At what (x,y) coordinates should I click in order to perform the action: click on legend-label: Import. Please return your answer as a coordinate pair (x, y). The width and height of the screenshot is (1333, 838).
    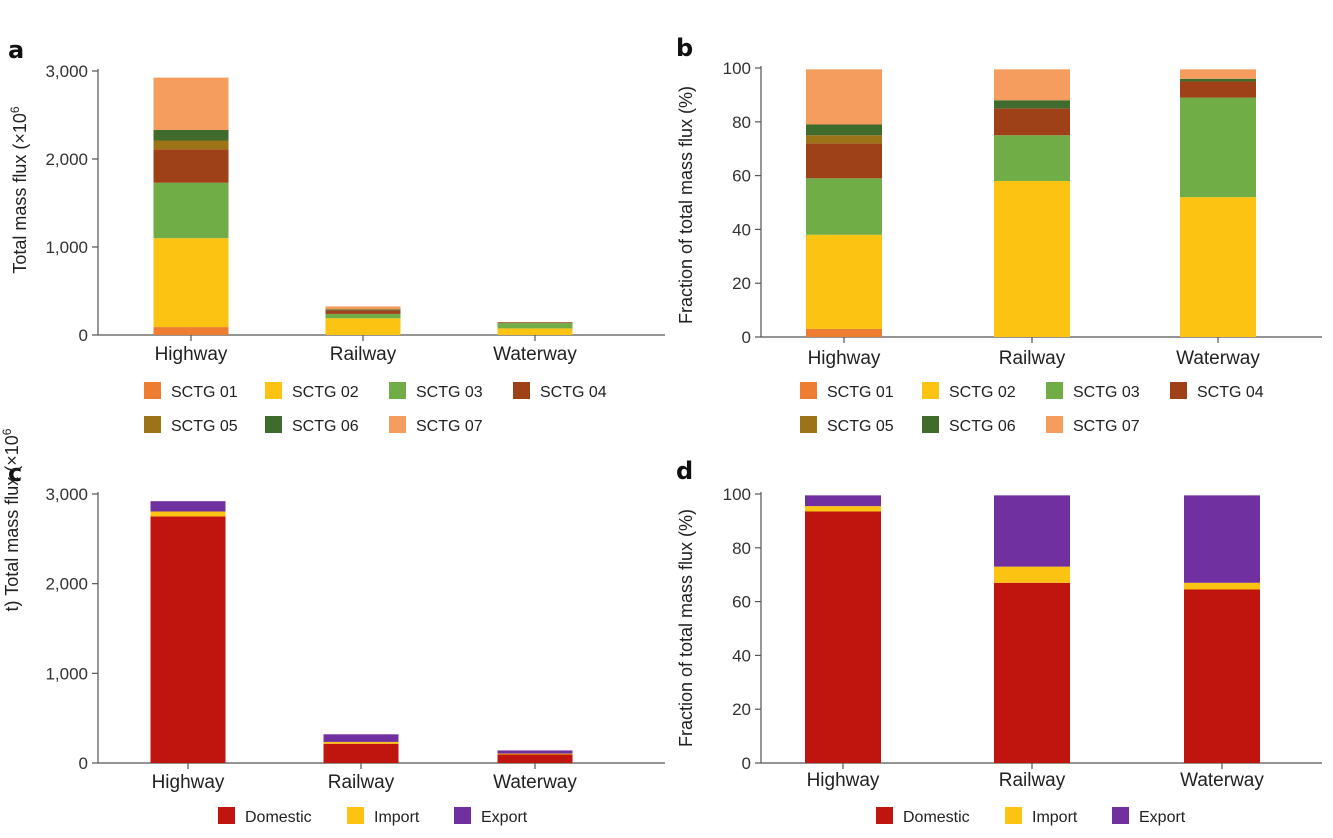
    Looking at the image, I should click on (1055, 817).